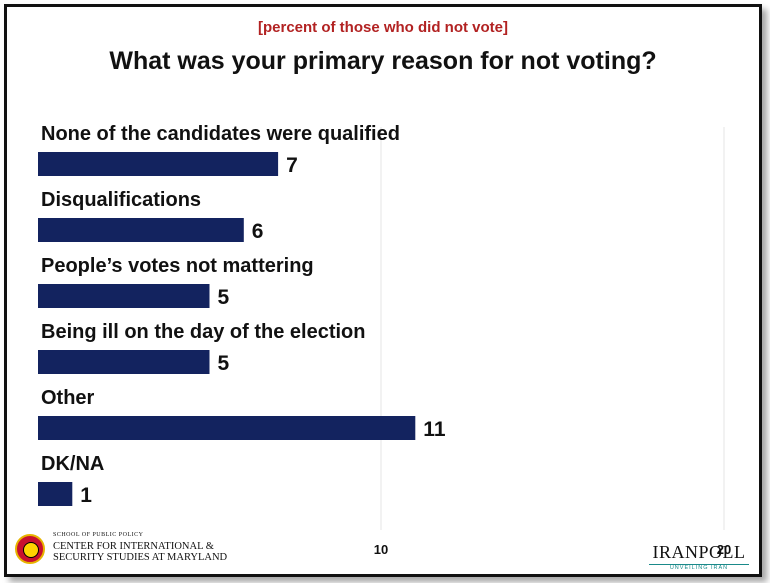 Image resolution: width=770 pixels, height=583 pixels. I want to click on category-label: DK/NA, so click(72, 464).